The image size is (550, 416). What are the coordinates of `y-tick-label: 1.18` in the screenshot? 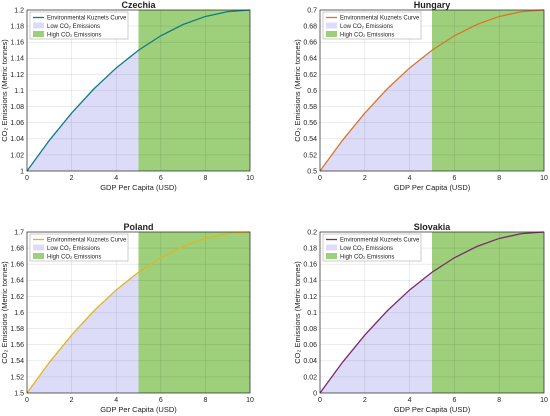 It's located at (17, 27).